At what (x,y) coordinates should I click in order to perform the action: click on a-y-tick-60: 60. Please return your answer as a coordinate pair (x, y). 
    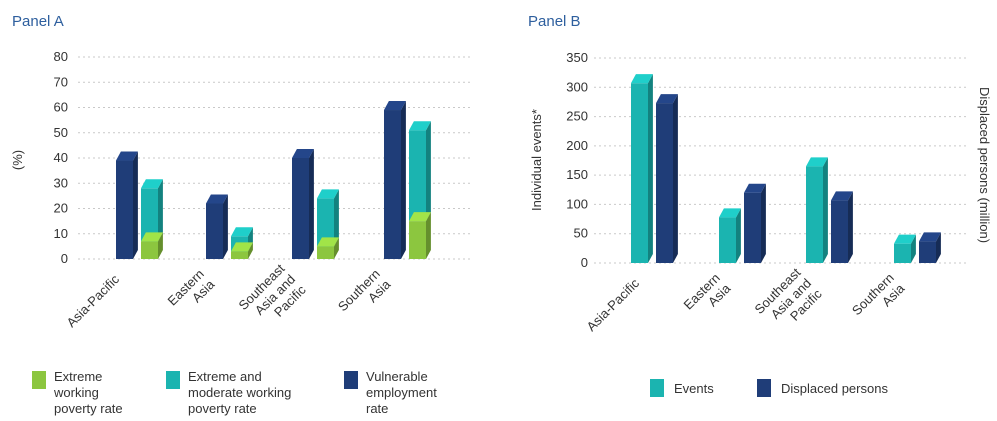
    Looking at the image, I should click on (61, 107).